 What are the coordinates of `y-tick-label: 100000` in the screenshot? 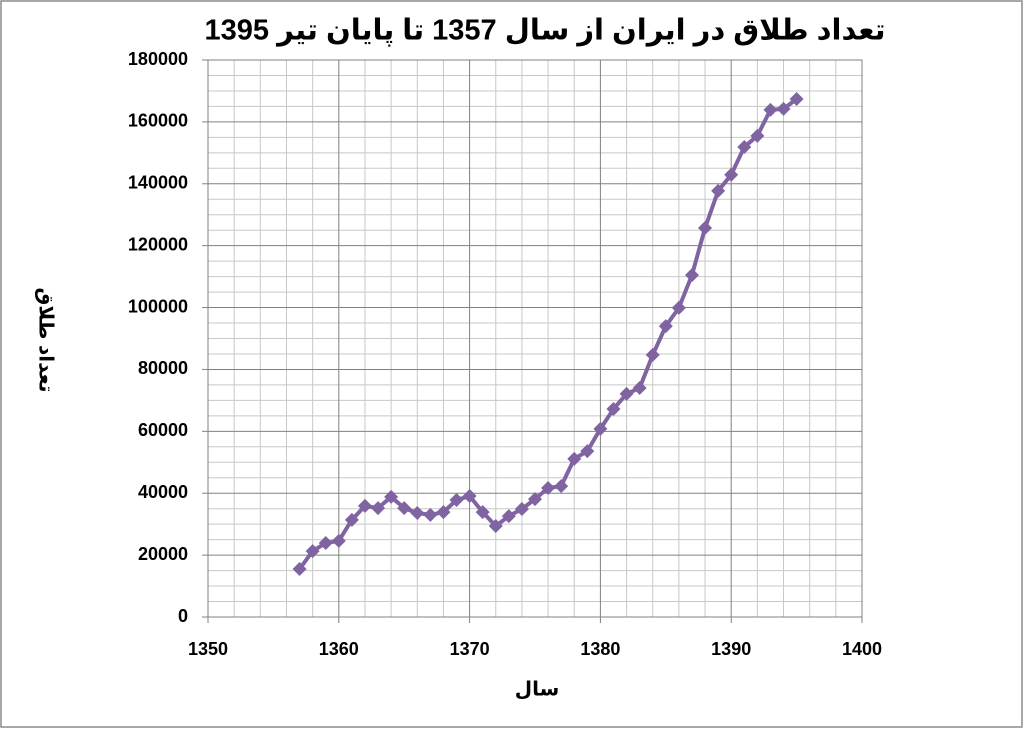 It's located at (158, 306).